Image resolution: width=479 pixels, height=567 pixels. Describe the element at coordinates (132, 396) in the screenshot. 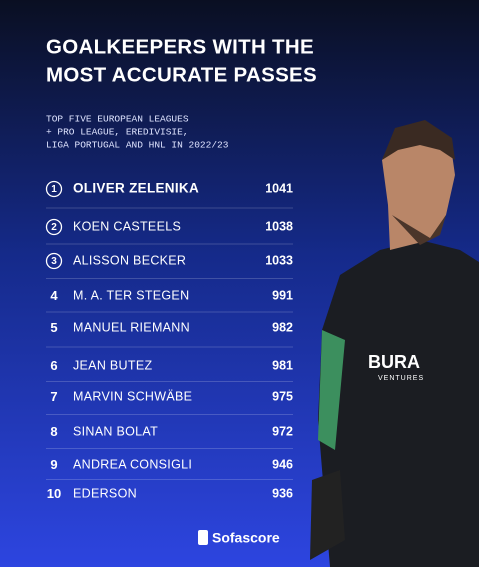

I see `player-name: MARVIN SCHWÄBE` at that location.